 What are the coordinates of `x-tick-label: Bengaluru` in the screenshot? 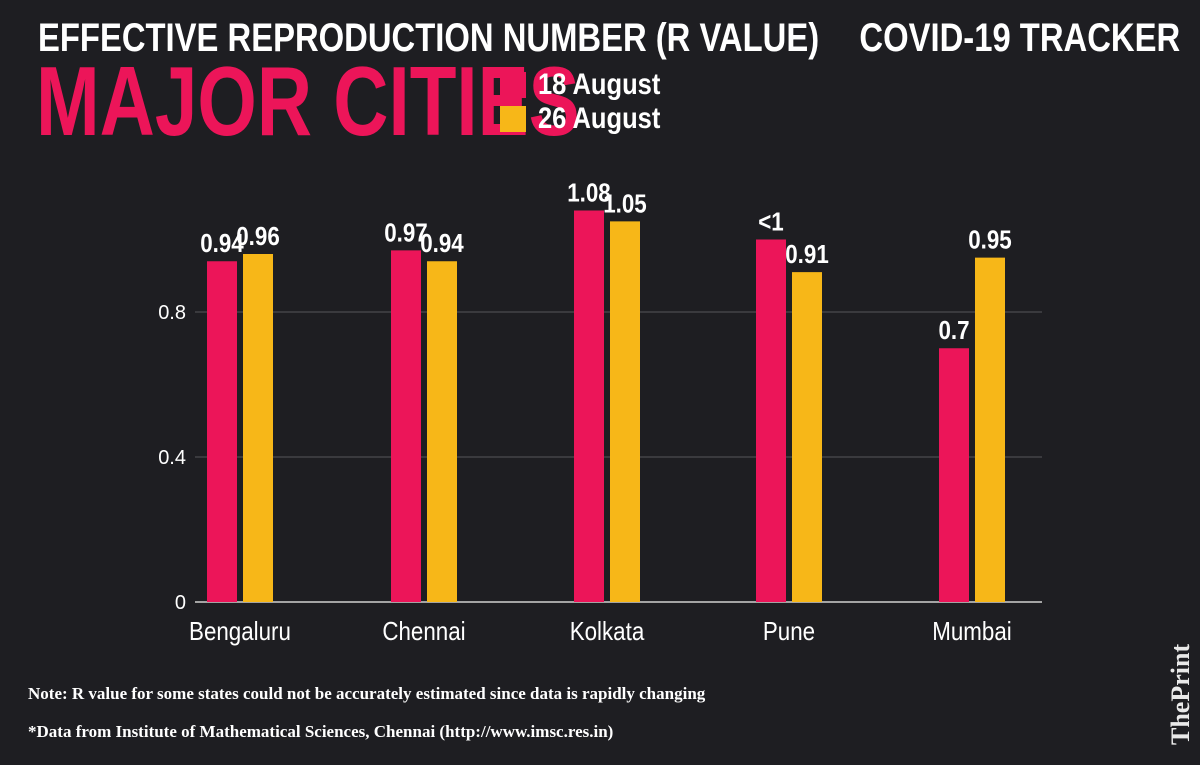 It's located at (240, 631).